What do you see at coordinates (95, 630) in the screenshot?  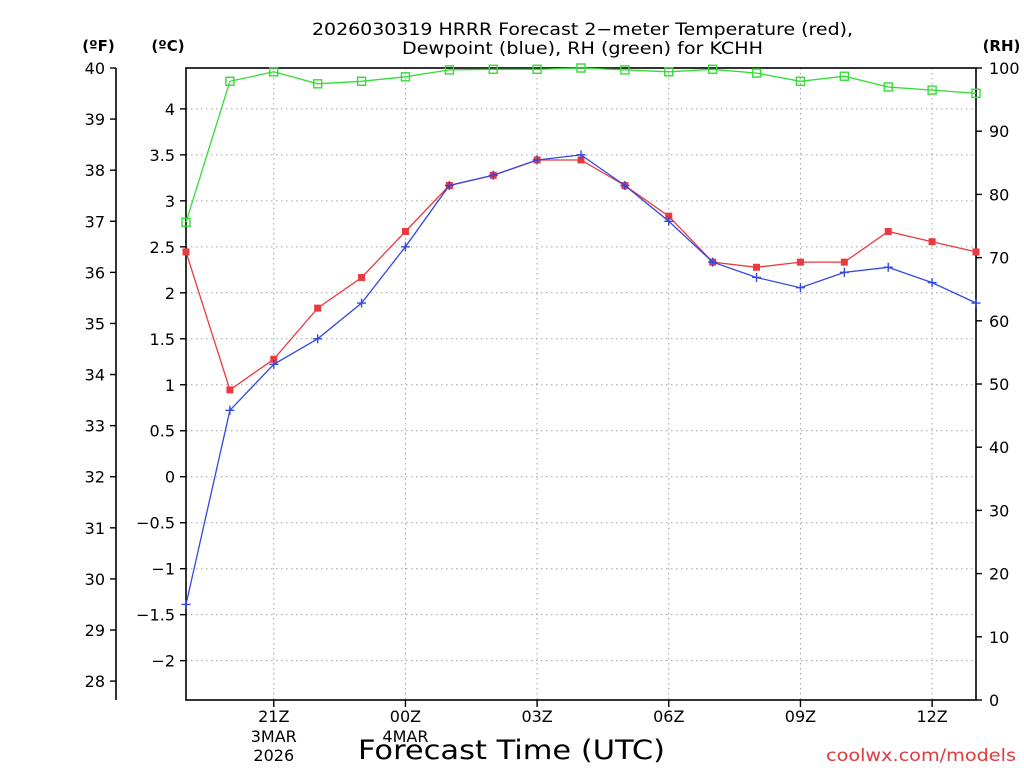 I see `fahrenheit-tick-label: 29` at bounding box center [95, 630].